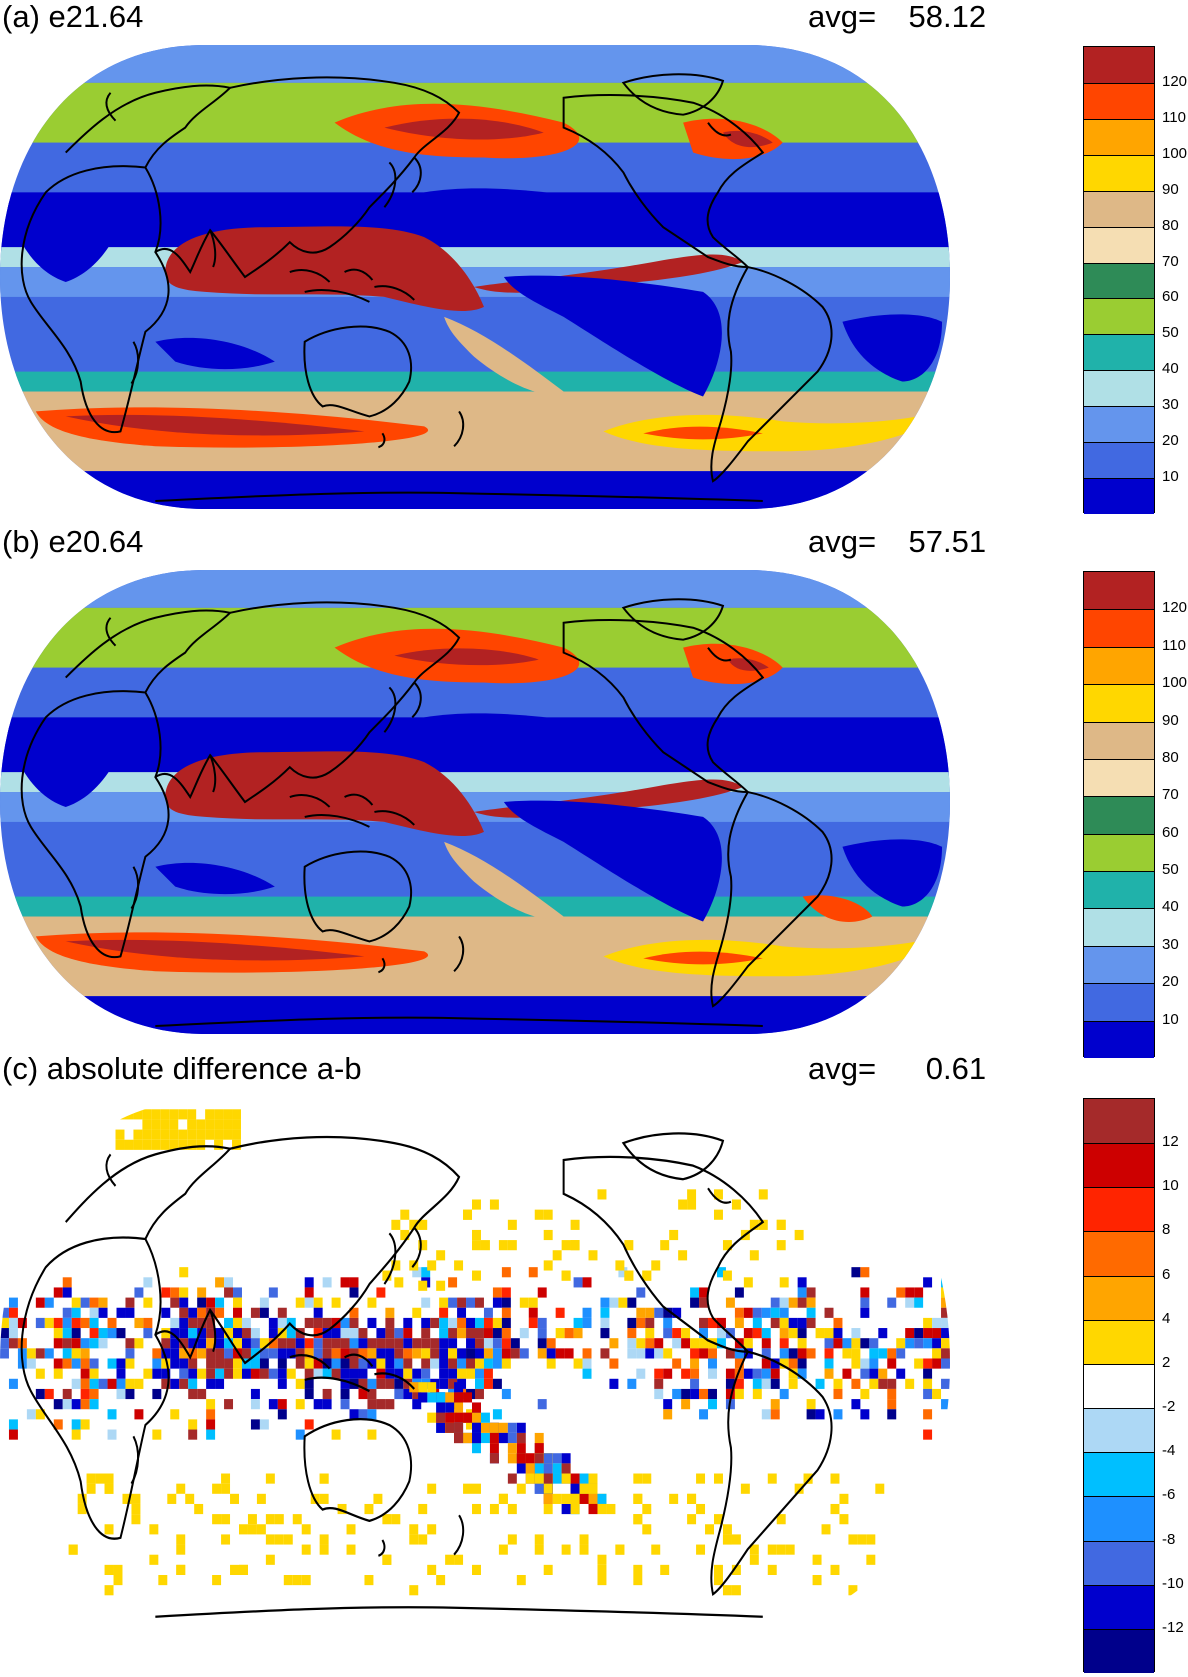 The image size is (1188, 1677). I want to click on colorbar-tick-label: 2, so click(1166, 1362).